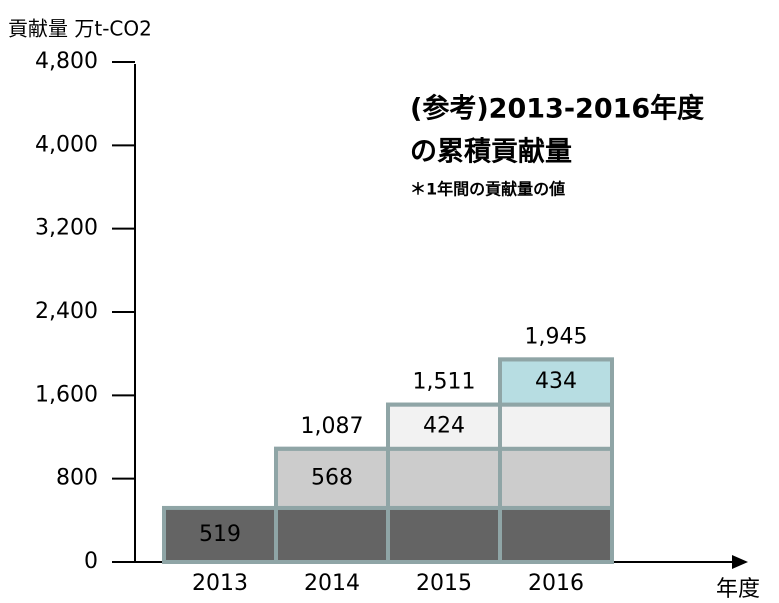 The height and width of the screenshot is (603, 779). What do you see at coordinates (556, 336) in the screenshot?
I see `total-label: 1,945` at bounding box center [556, 336].